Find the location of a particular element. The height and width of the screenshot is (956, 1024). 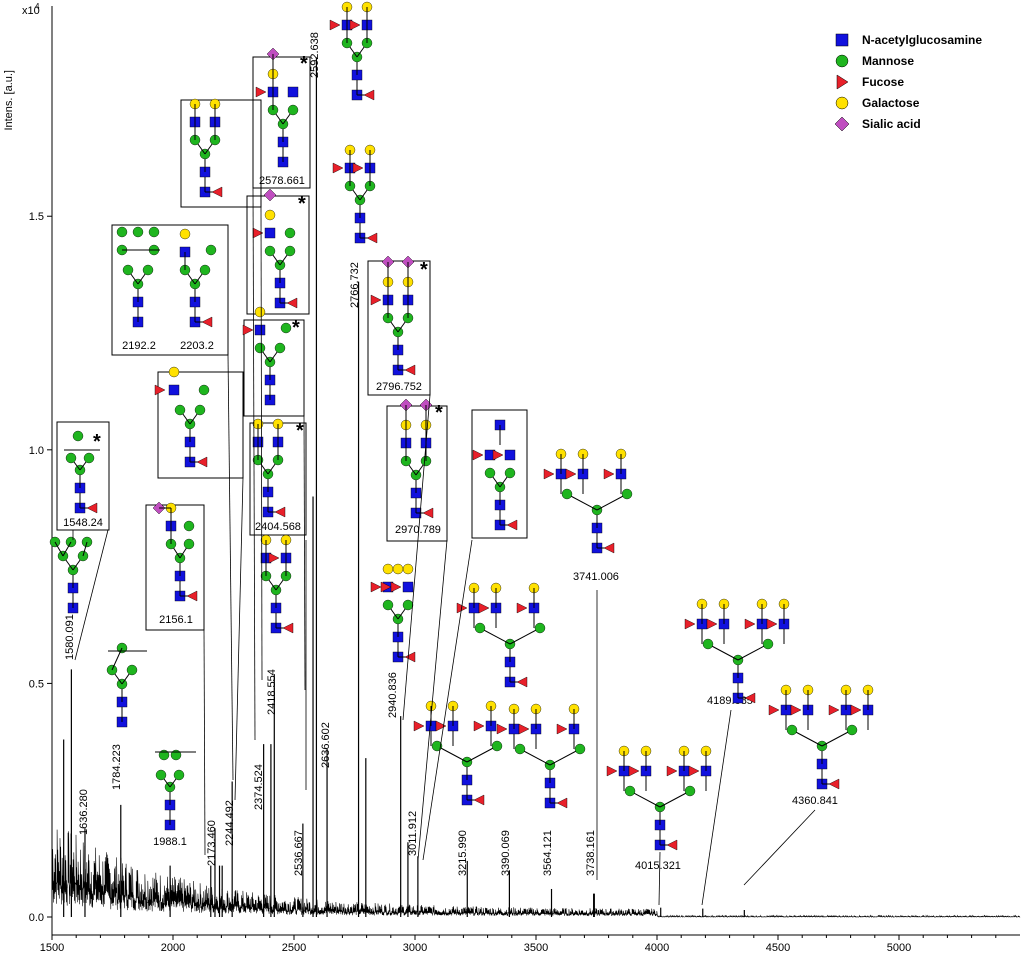

glcnac-icon is located at coordinates (408, 587).